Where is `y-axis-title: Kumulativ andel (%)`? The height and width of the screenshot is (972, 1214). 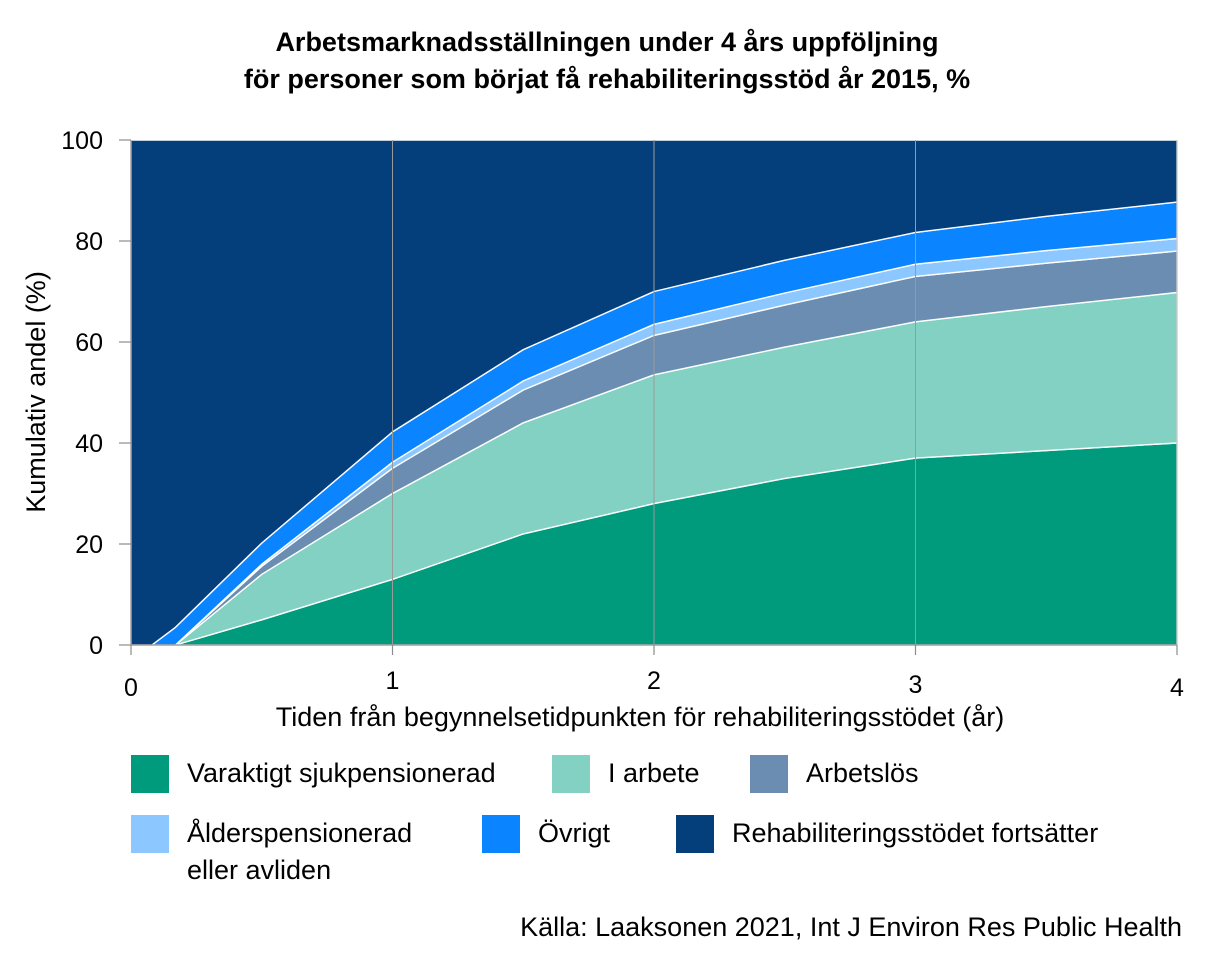
y-axis-title: Kumulativ andel (%) is located at coordinates (36, 392).